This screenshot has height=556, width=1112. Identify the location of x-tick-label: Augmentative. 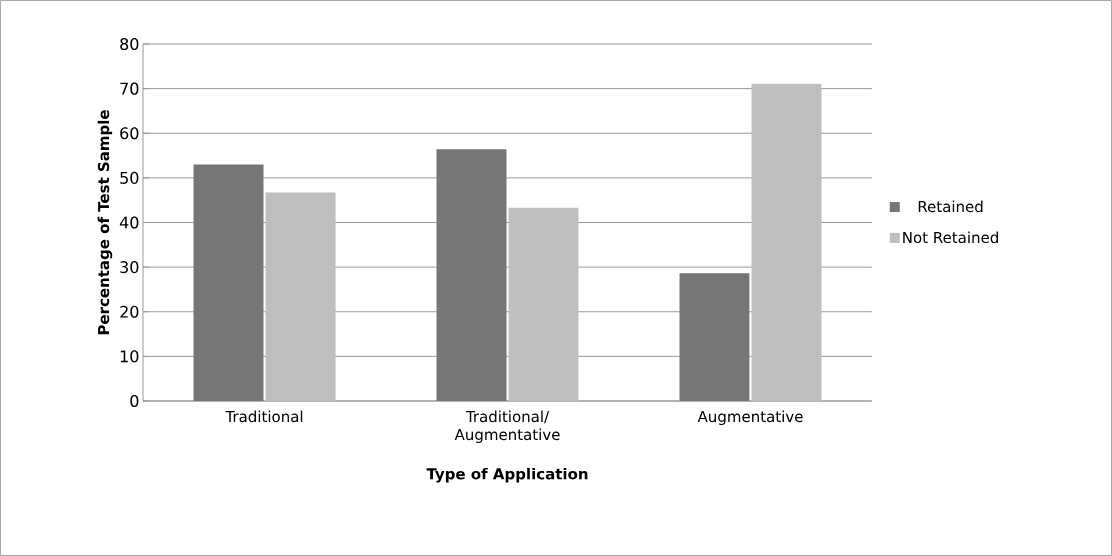
(750, 418).